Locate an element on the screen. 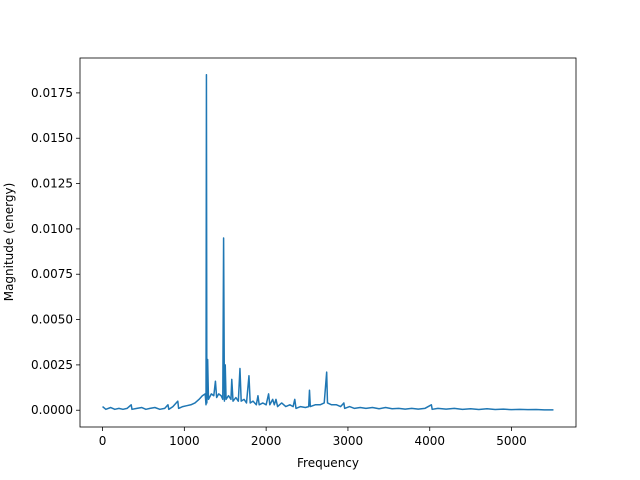 This screenshot has height=480, width=640. y-tick-label: 0.0025 is located at coordinates (52, 365).